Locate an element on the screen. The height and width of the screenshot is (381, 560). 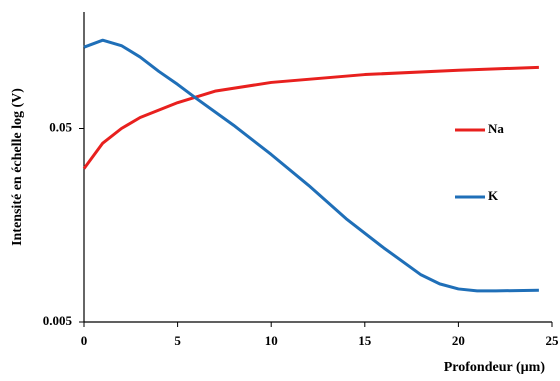
x-axis-title: Profondeur (µm) is located at coordinates (495, 367).